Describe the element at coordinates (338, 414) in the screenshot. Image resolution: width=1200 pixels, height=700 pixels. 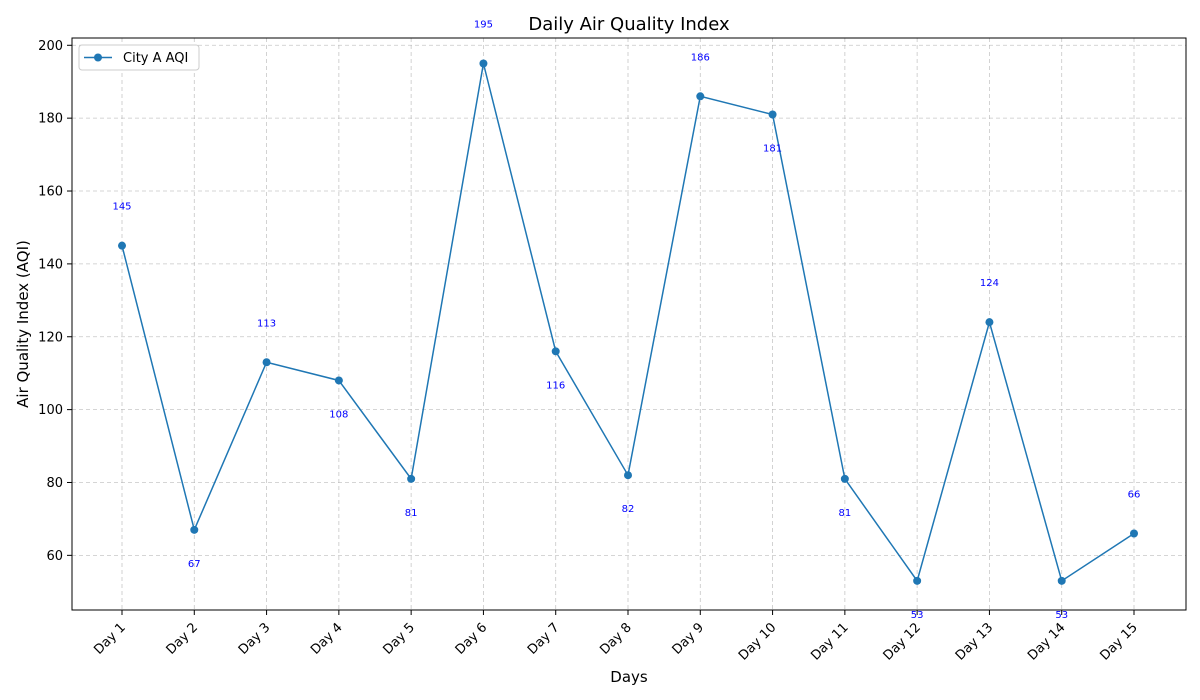
I see `data-label: 108` at that location.